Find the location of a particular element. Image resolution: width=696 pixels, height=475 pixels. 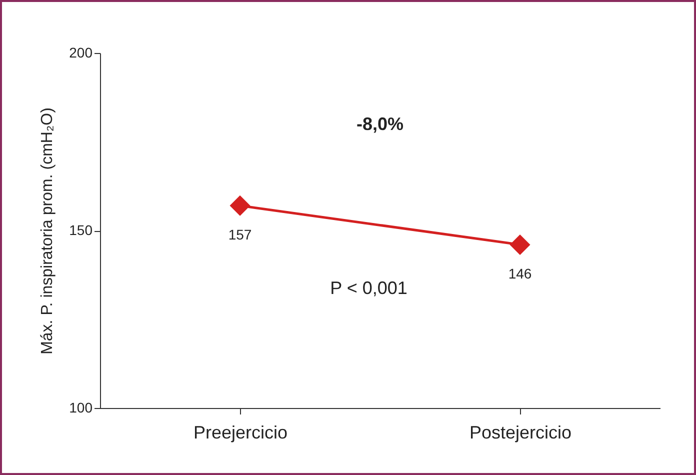

data-label: 146 is located at coordinates (520, 274).